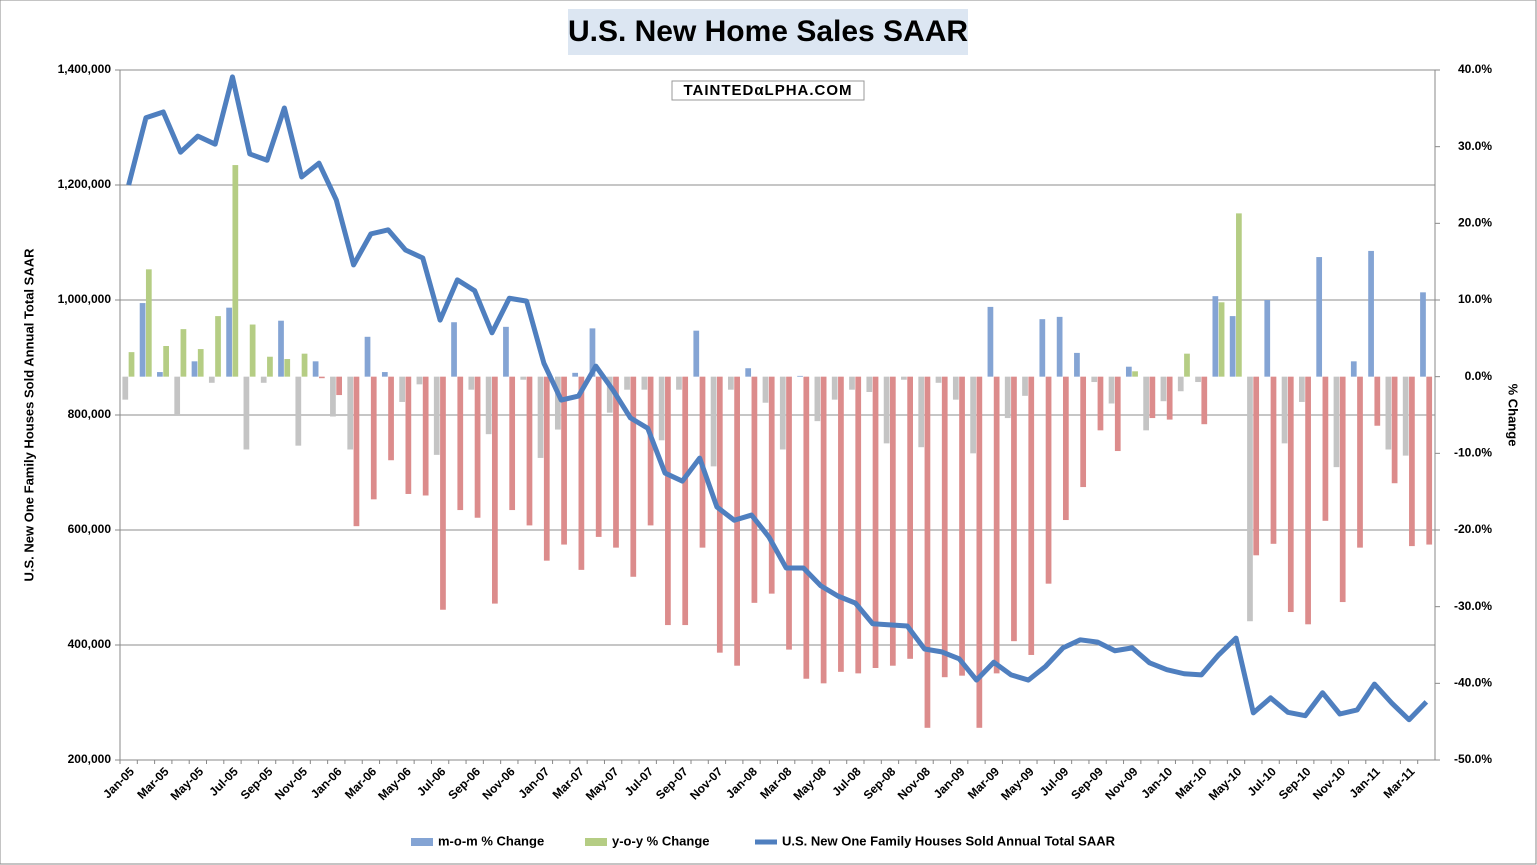 The image size is (1537, 865). Describe the element at coordinates (90, 414) in the screenshot. I see `y-tick-label: 800,000` at that location.